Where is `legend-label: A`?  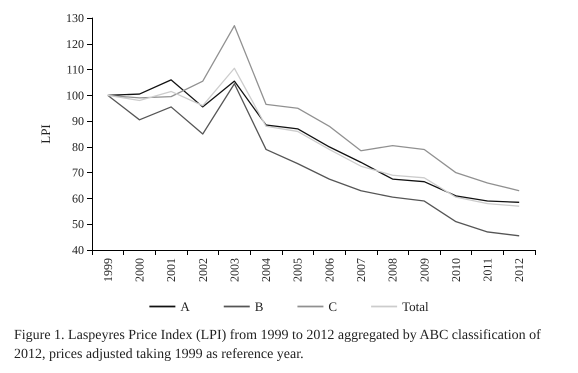
legend-label: A is located at coordinates (185, 306).